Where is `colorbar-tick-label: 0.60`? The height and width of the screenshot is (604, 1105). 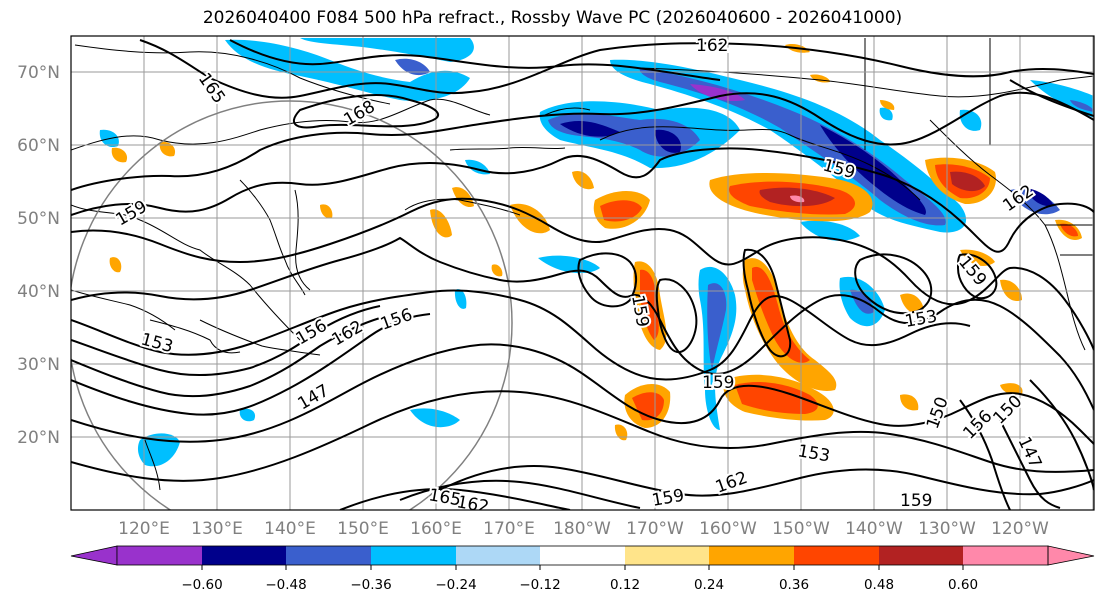
colorbar-tick-label: 0.60 is located at coordinates (963, 585).